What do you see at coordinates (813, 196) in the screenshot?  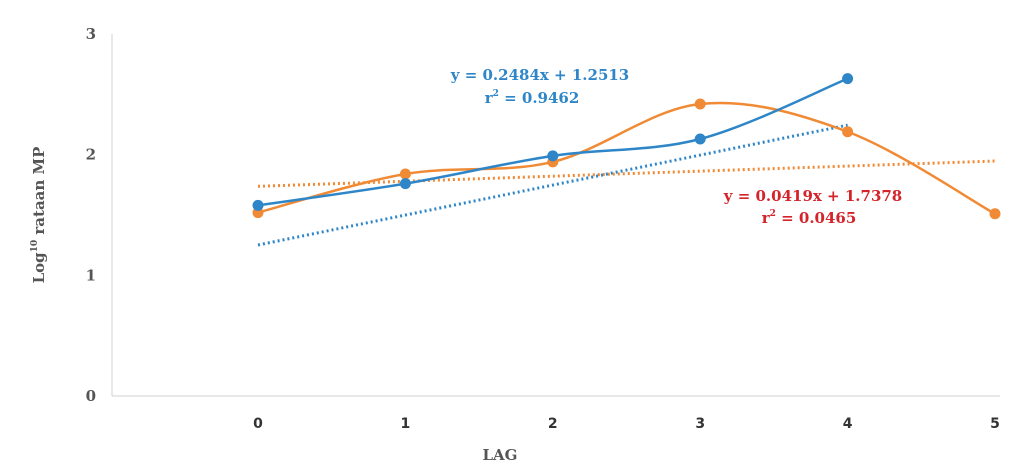 I see `equation-orange-line: y = 0.0419x + 1.7378` at bounding box center [813, 196].